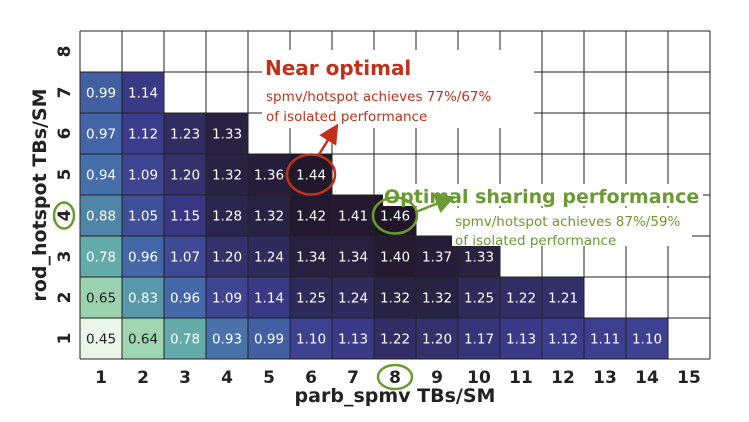 This screenshot has height=422, width=749. What do you see at coordinates (65, 134) in the screenshot?
I see `y-tick-label: 6` at bounding box center [65, 134].